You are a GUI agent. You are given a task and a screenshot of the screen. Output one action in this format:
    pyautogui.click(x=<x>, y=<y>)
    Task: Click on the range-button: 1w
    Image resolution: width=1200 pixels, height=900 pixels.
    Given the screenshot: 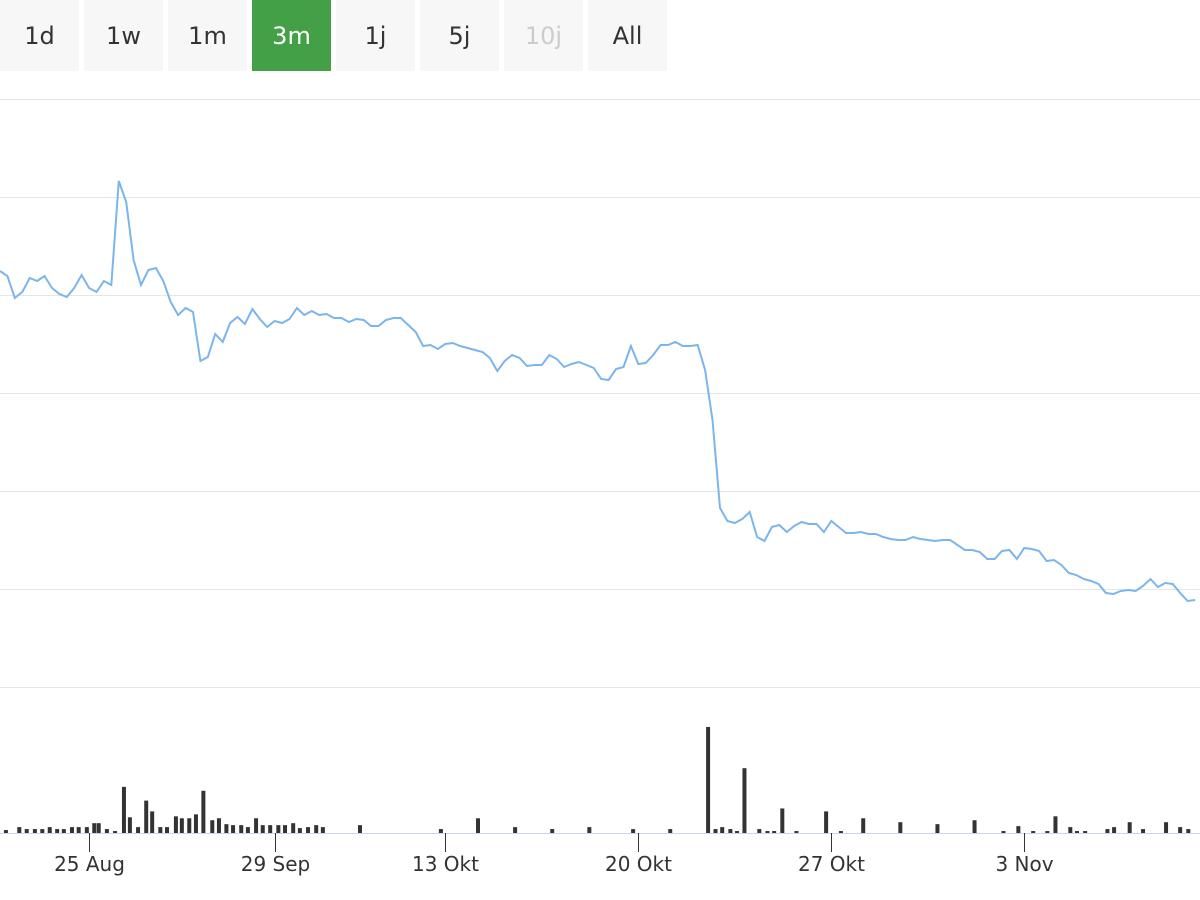 What is the action you would take?
    pyautogui.click(x=123, y=35)
    